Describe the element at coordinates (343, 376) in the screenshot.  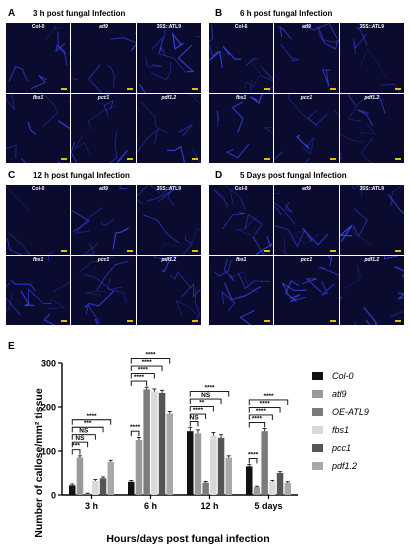
I see `legend-label: Col-0` at that location.